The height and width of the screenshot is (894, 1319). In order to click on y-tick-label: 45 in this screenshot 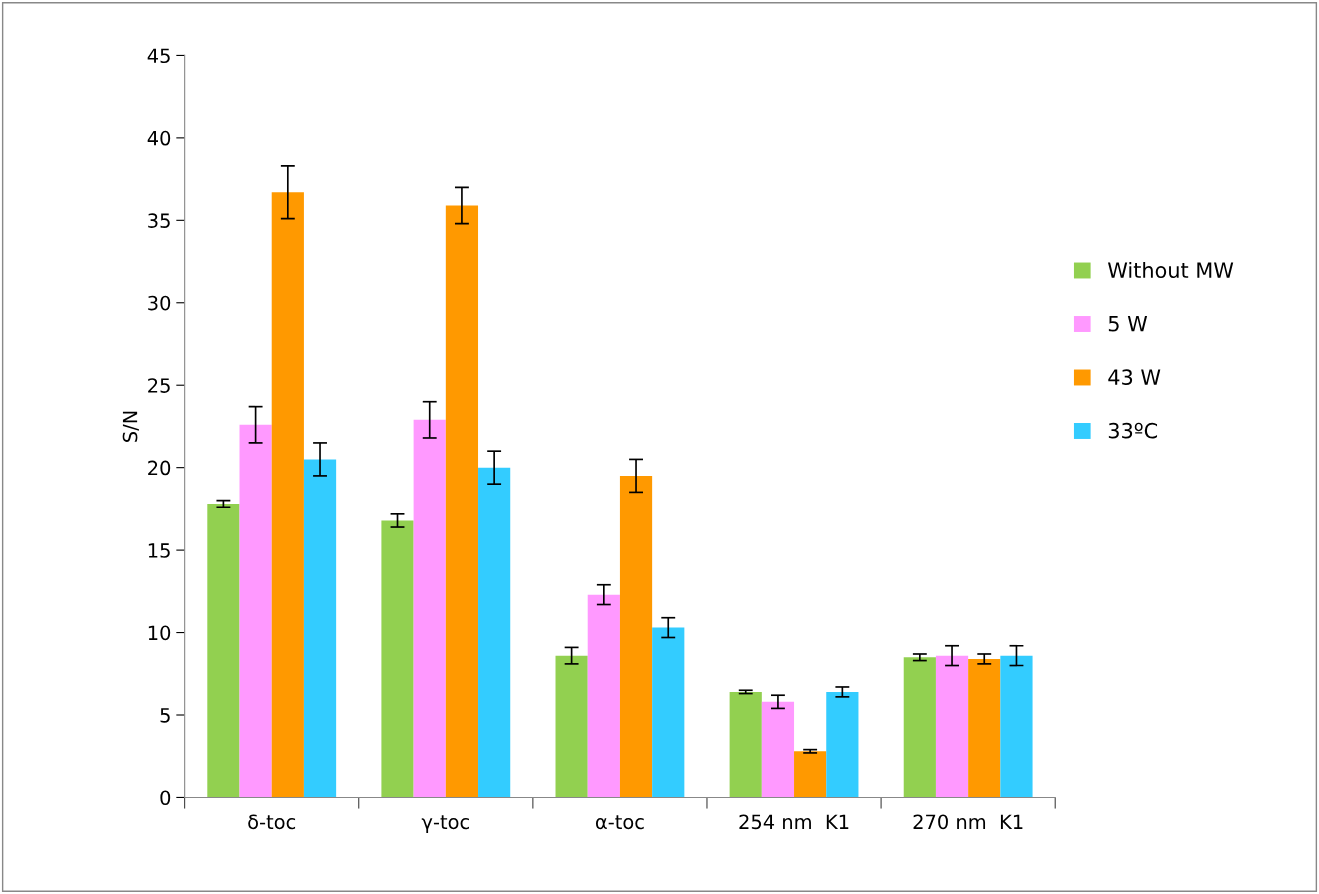, I will do `click(158, 56)`.